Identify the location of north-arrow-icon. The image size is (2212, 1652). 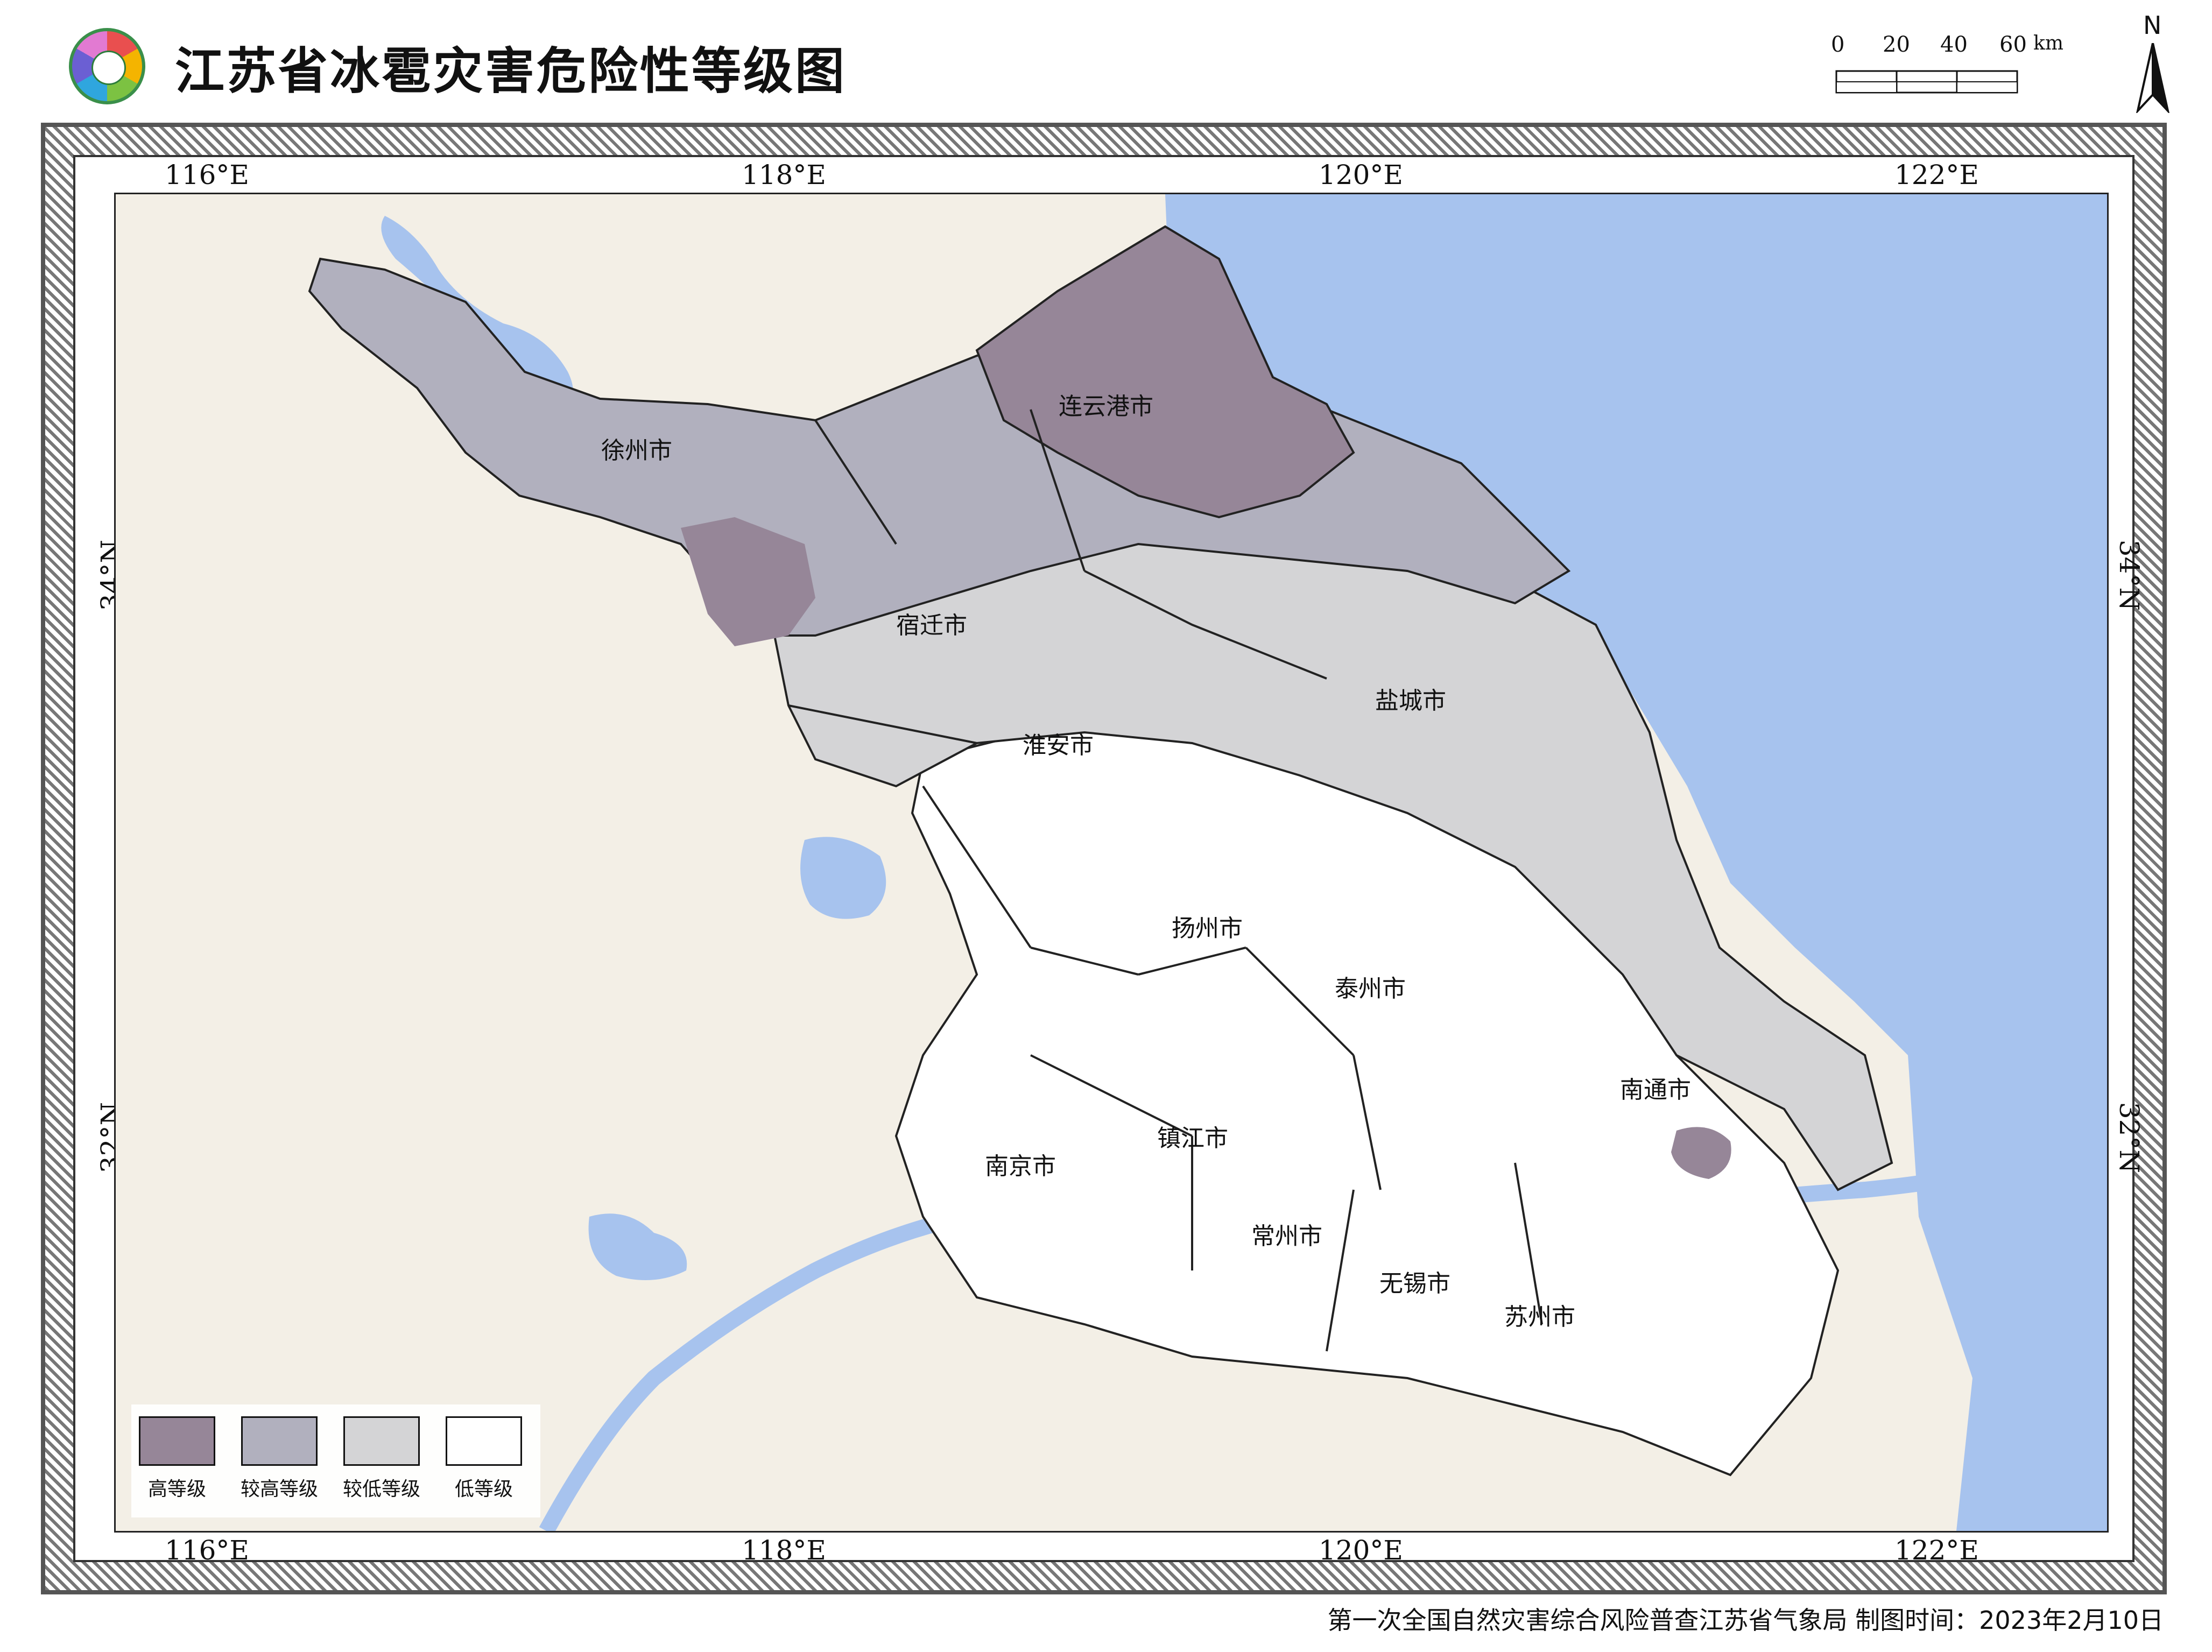
(2152, 78).